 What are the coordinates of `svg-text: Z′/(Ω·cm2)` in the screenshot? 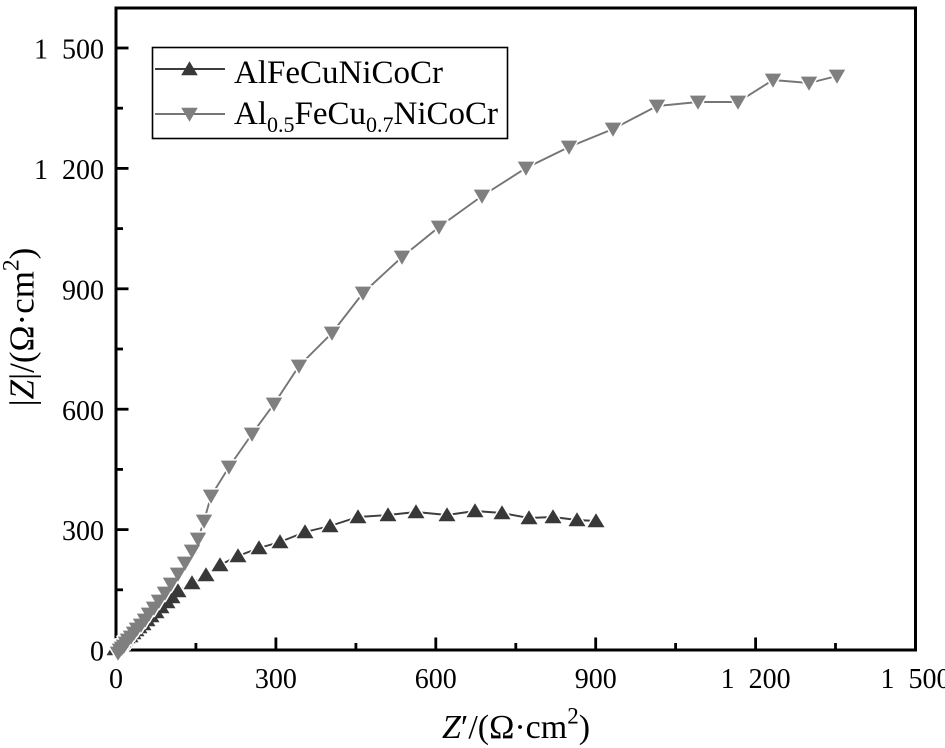 It's located at (516, 725).